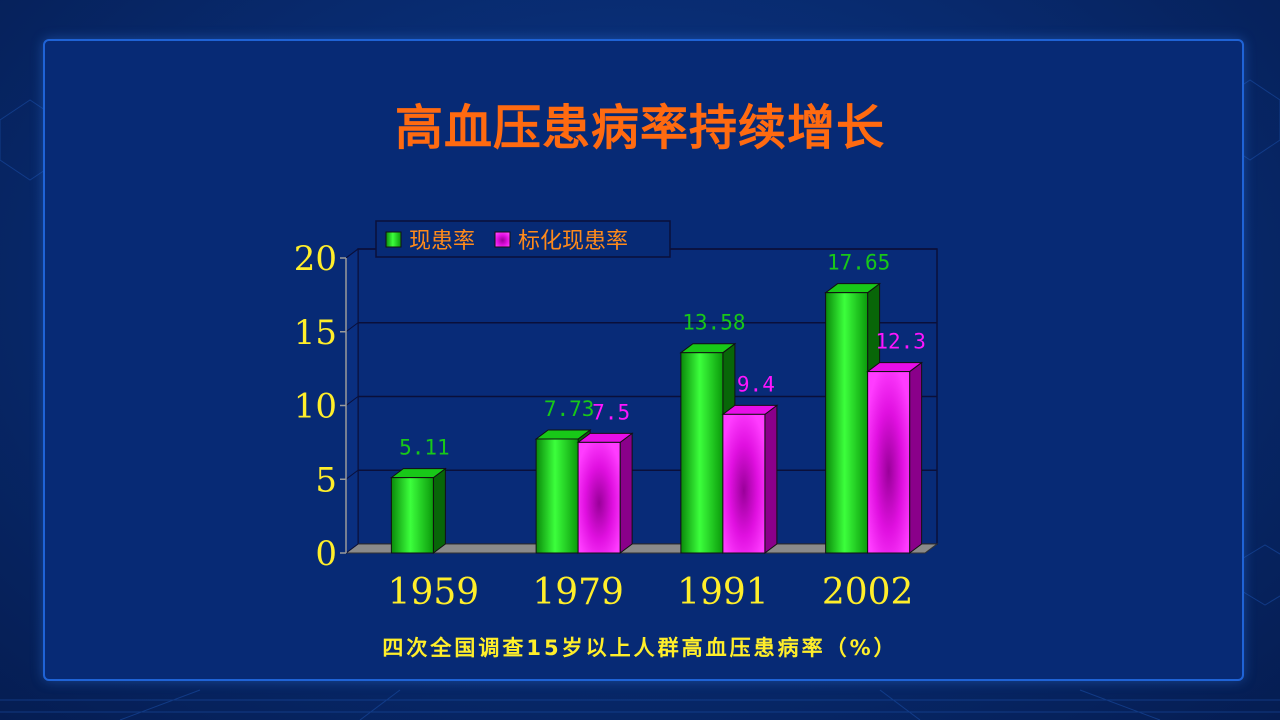 The width and height of the screenshot is (1280, 720). Describe the element at coordinates (326, 480) in the screenshot. I see `y-tick-label: 5` at that location.